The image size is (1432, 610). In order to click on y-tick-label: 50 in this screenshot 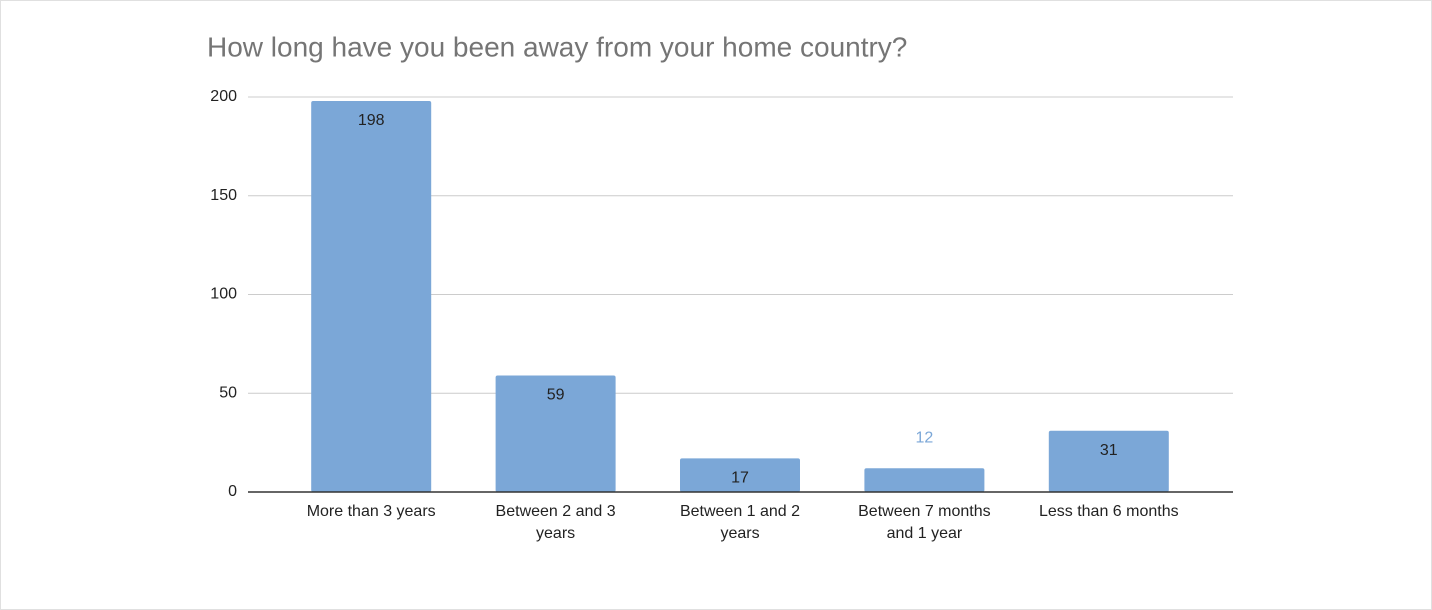, I will do `click(228, 392)`.